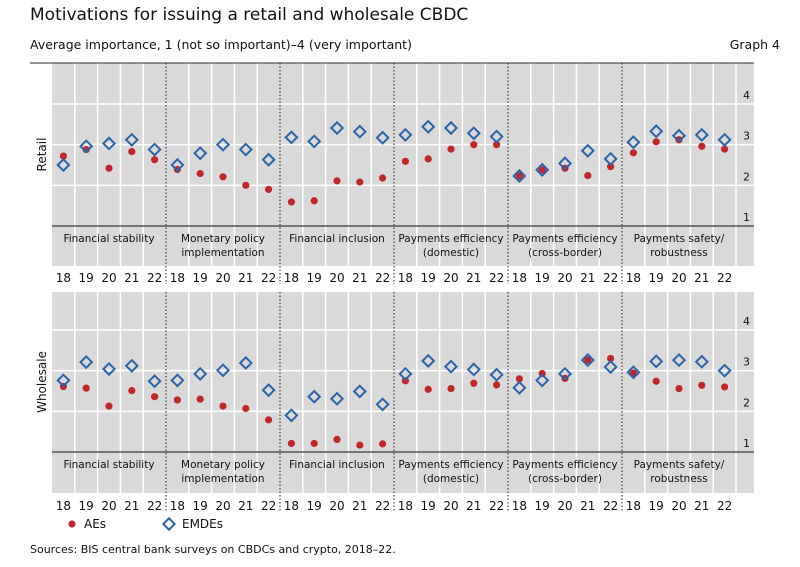 The image size is (800, 567). Describe the element at coordinates (202, 524) in the screenshot. I see `legend-emde-label: EMDEs` at that location.